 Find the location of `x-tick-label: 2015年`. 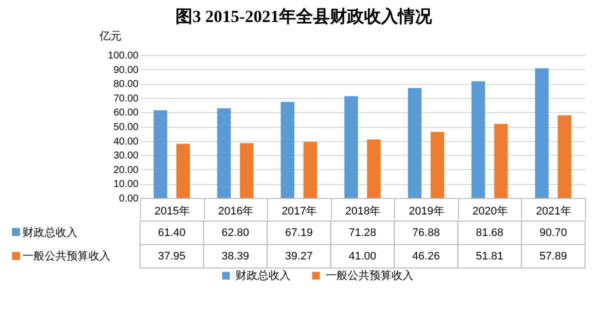

x-tick-label: 2015年 is located at coordinates (172, 212).